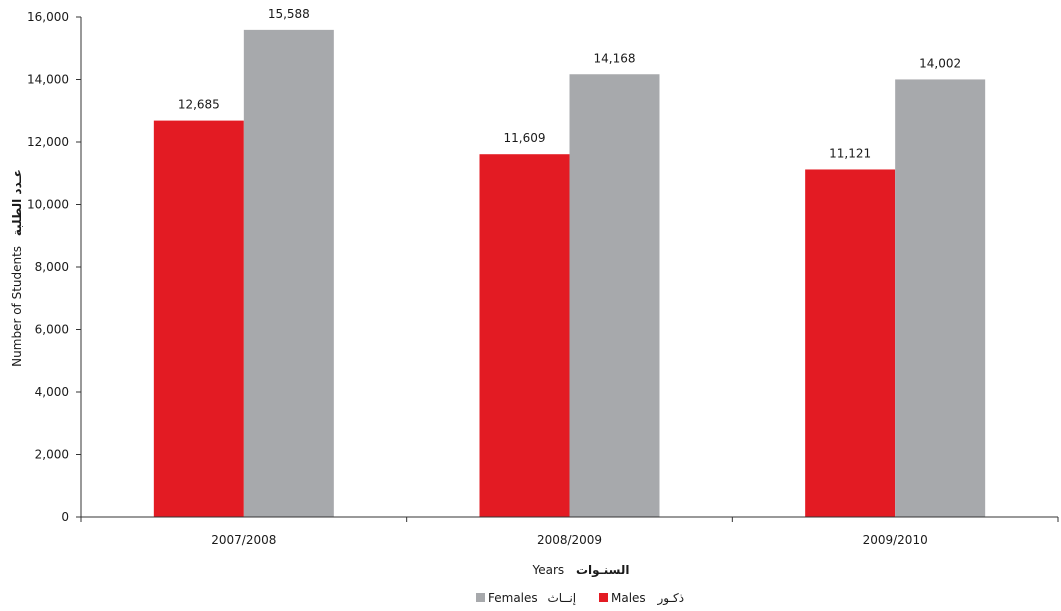 The image size is (1061, 611). I want to click on data-label-males-2008-2009: 11,609, so click(525, 138).